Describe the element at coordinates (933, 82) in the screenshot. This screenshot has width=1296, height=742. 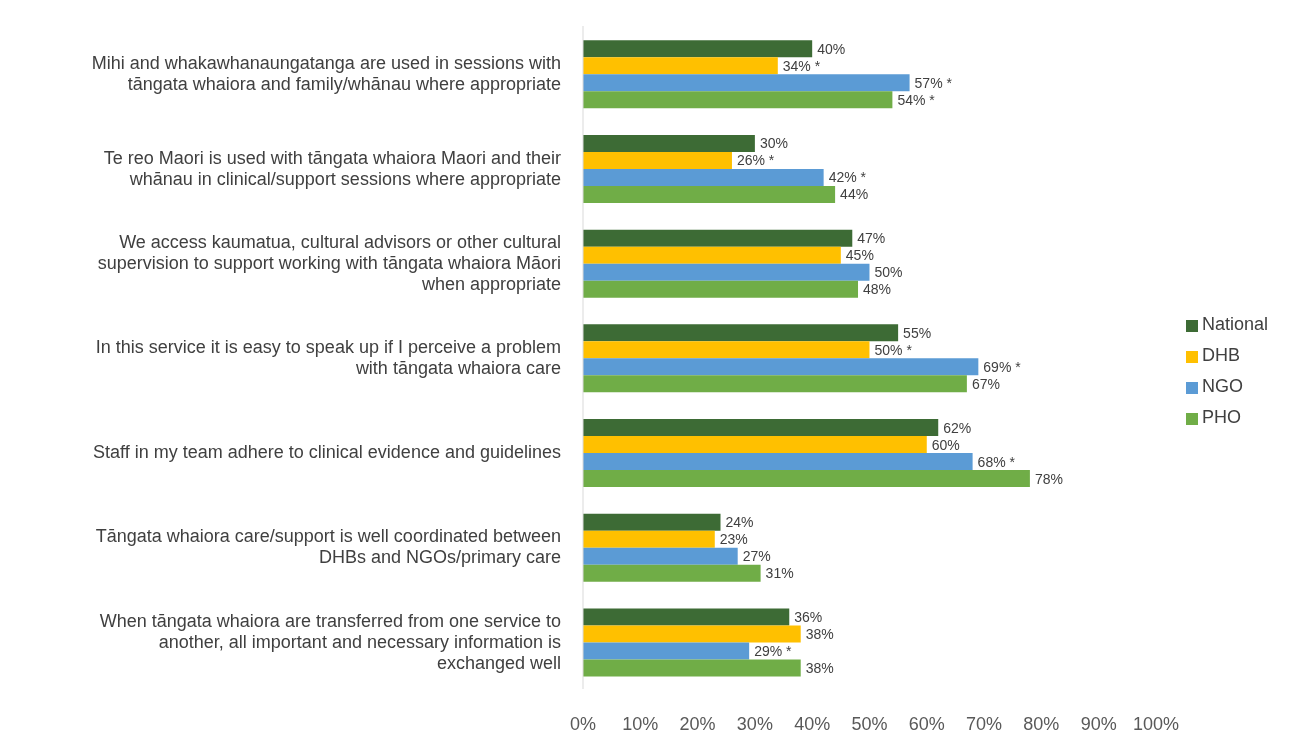
I see `data-label: 57% *` at that location.